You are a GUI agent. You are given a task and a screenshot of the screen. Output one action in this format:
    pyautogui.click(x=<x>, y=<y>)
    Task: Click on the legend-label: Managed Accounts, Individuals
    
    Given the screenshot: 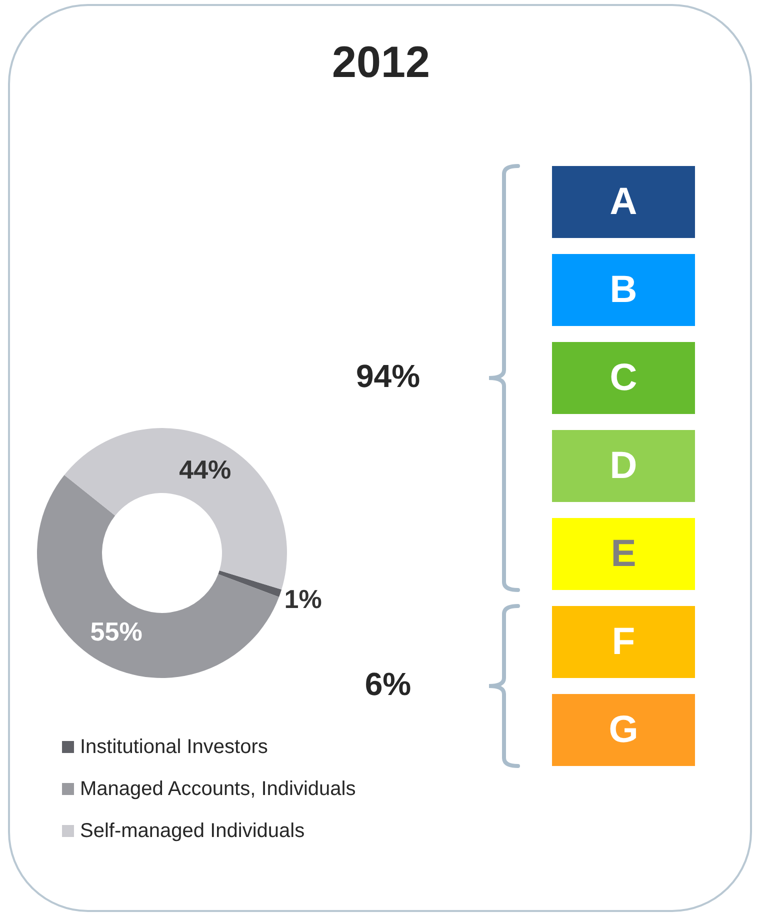 What is the action you would take?
    pyautogui.click(x=218, y=789)
    